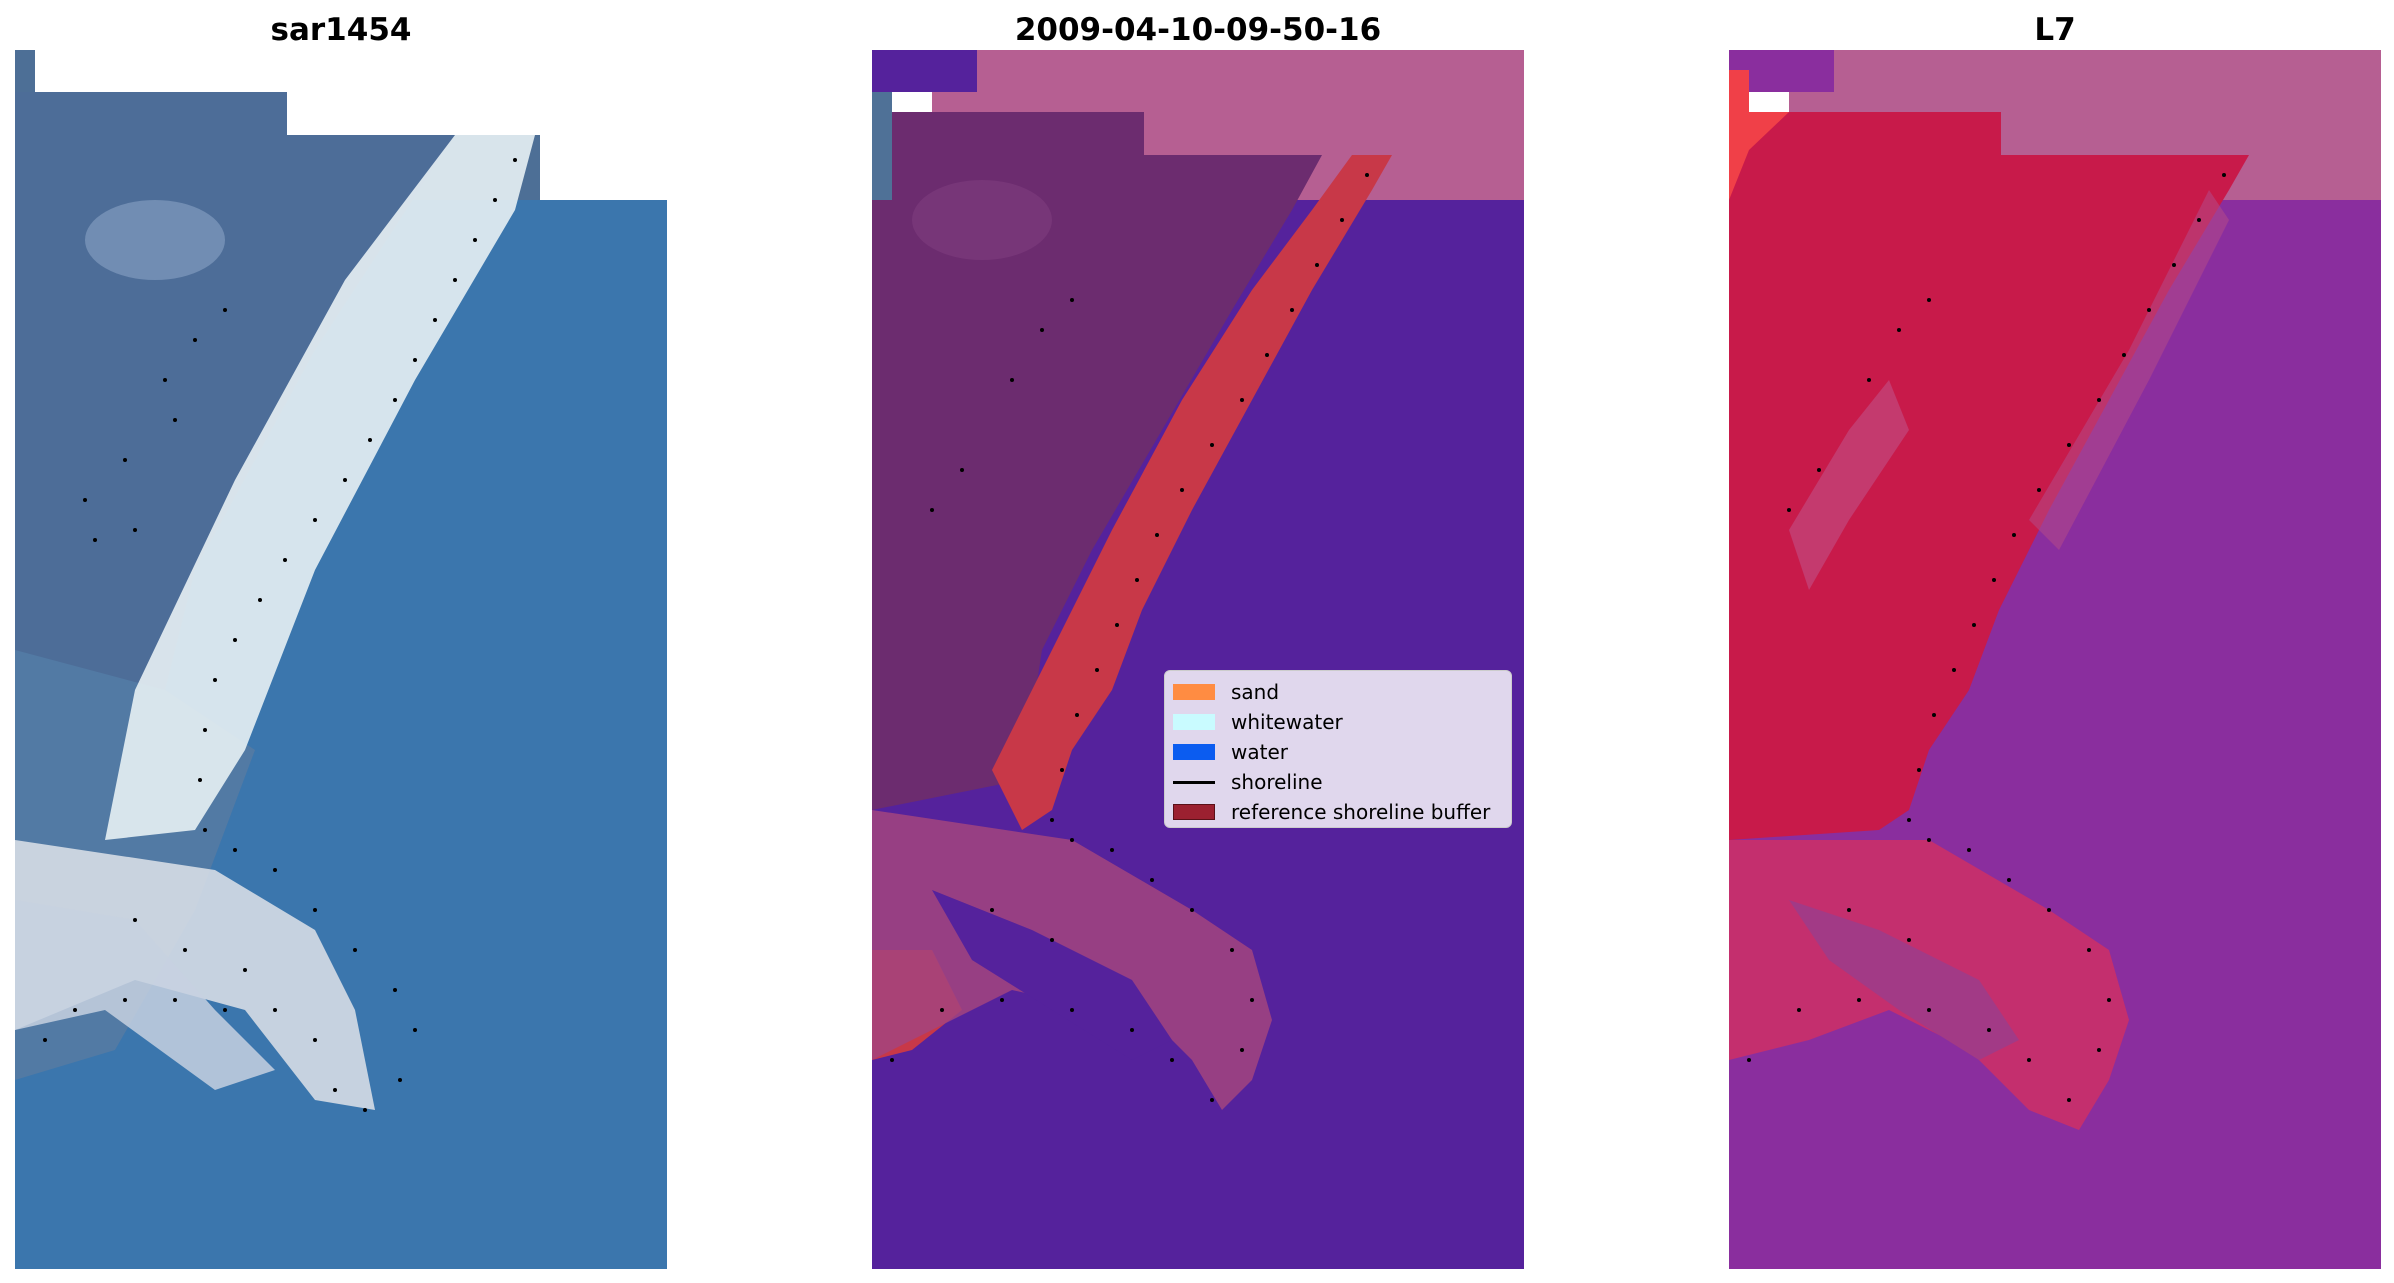 The image size is (2394, 1283). I want to click on shoreline-points-index, so click(1986, 637).